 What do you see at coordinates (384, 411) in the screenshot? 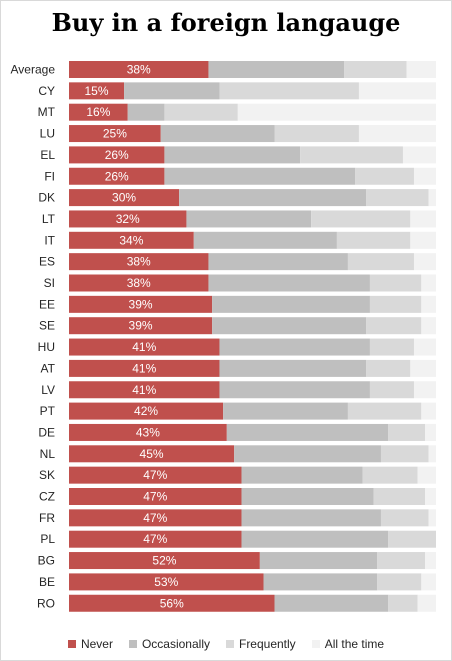
I see `bar-frequently-pt` at bounding box center [384, 411].